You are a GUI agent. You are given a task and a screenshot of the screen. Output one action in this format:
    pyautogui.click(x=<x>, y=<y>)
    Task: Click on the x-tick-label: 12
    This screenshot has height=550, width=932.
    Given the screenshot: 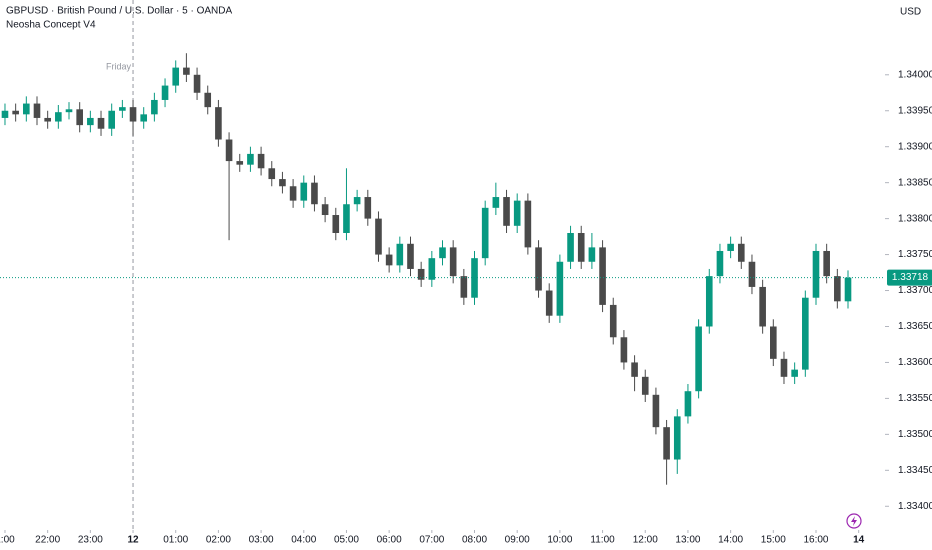 What is the action you would take?
    pyautogui.click(x=133, y=540)
    